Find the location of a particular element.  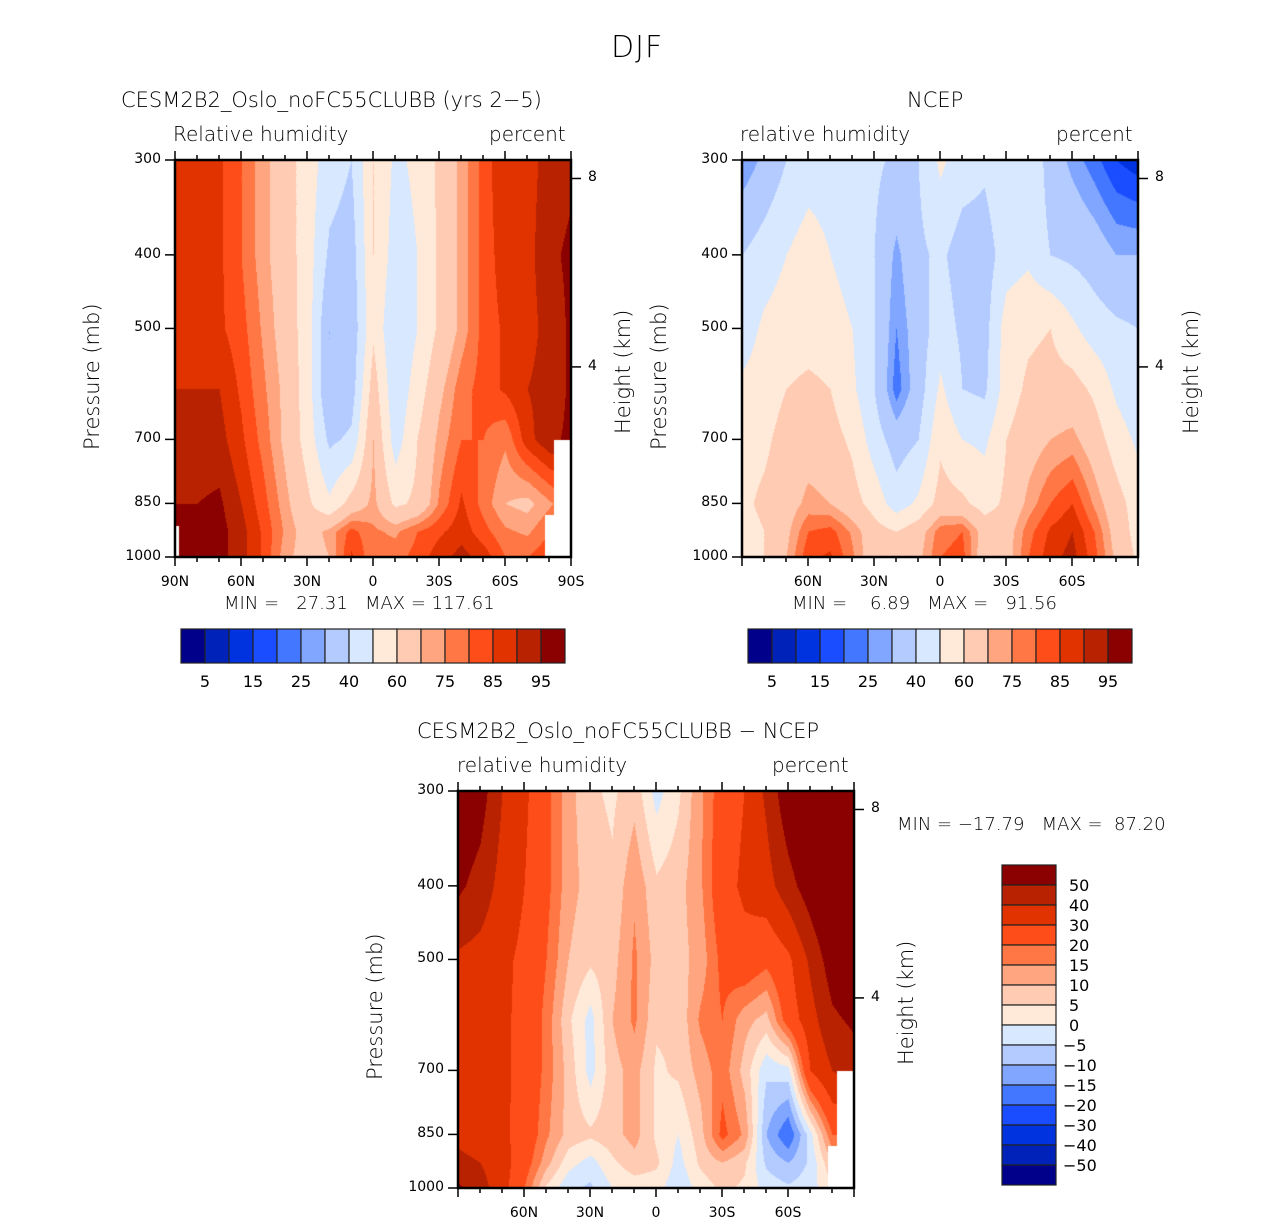

axes-diff is located at coordinates (656, 989).